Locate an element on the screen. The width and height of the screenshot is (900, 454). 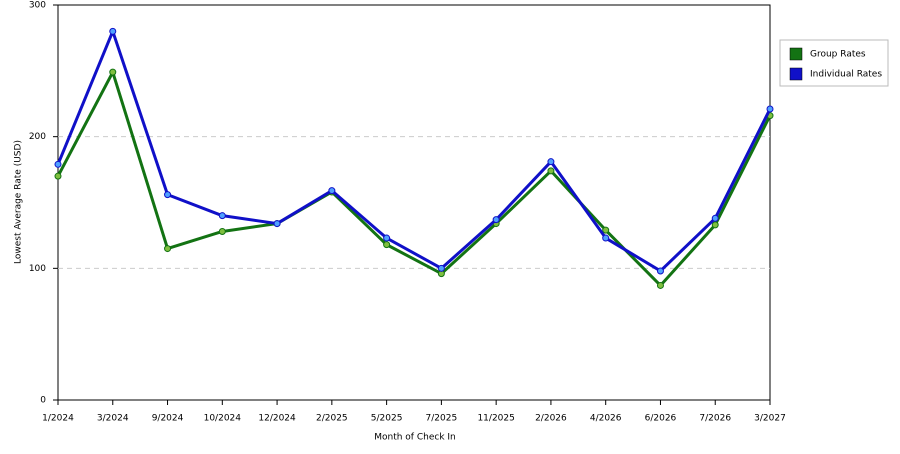
legend-label: Group Rates is located at coordinates (838, 55).